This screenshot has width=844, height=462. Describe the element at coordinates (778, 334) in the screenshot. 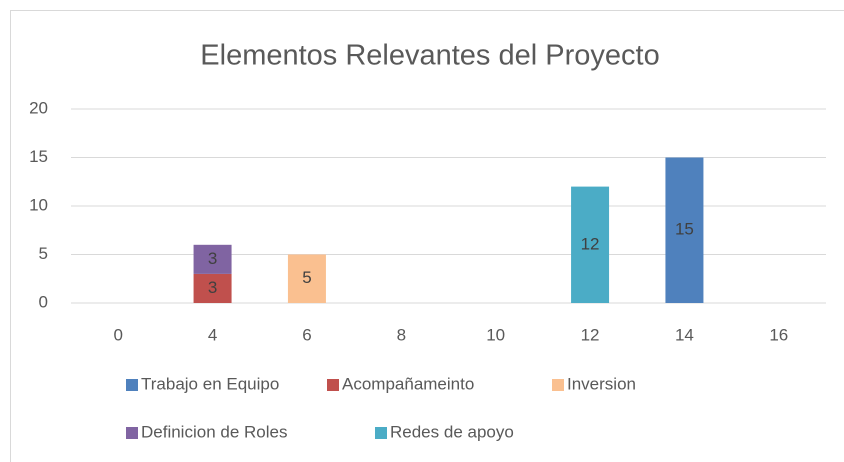

I see `x-tick-label: 16` at that location.